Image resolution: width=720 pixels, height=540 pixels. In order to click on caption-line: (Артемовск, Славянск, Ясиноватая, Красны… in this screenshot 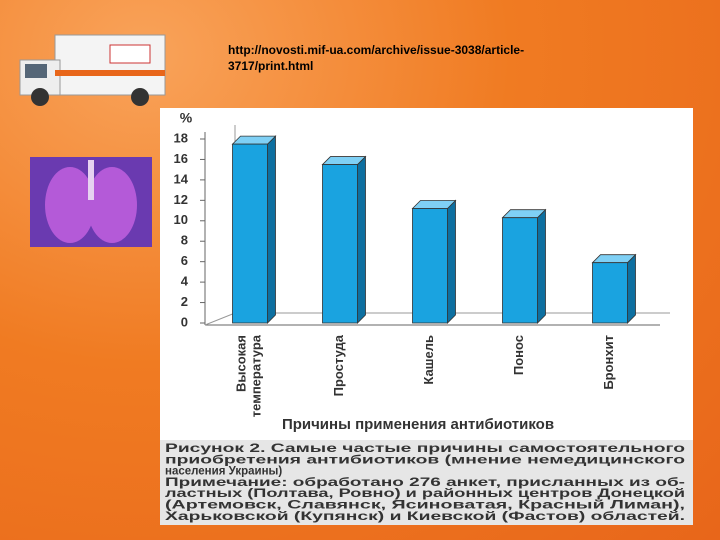, I will do `click(425, 506)`.